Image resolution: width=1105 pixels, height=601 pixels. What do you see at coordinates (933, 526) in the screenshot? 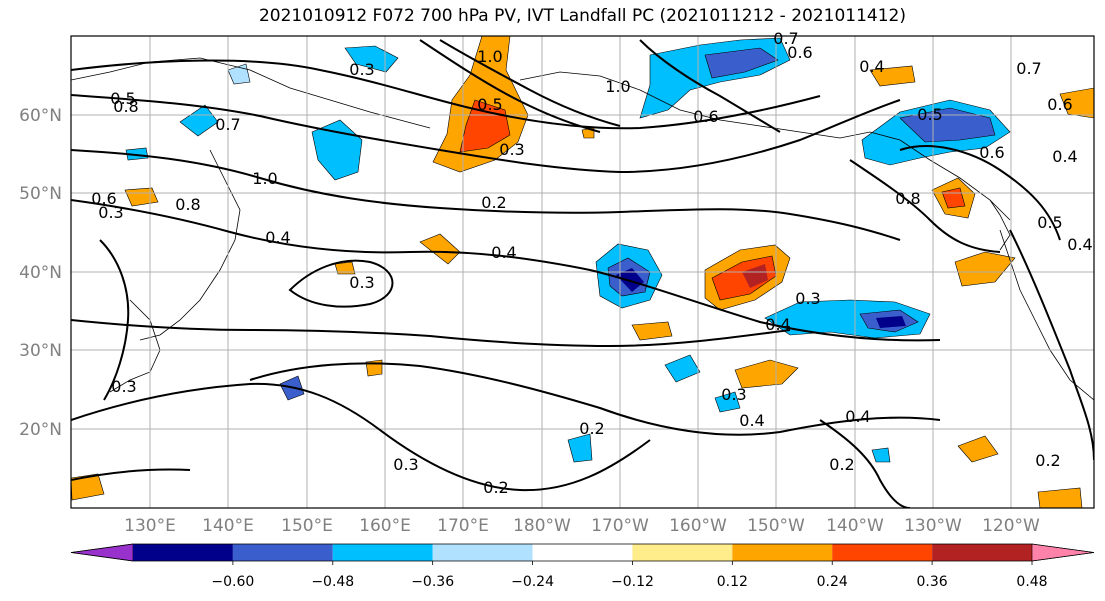
I see `longitude-label: 130°W` at bounding box center [933, 526].